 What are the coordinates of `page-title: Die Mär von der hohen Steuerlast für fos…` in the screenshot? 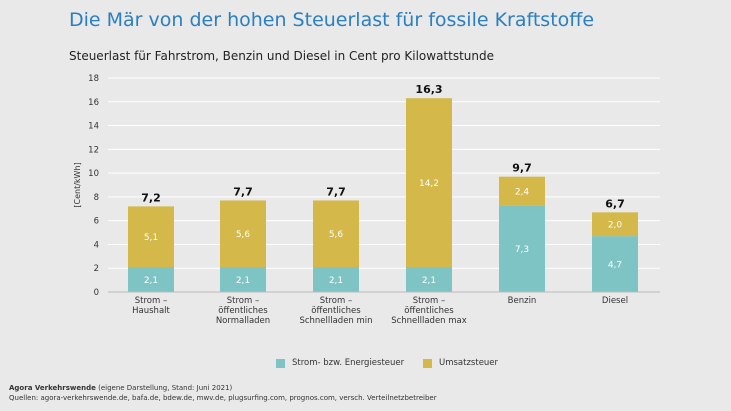 It's located at (332, 20).